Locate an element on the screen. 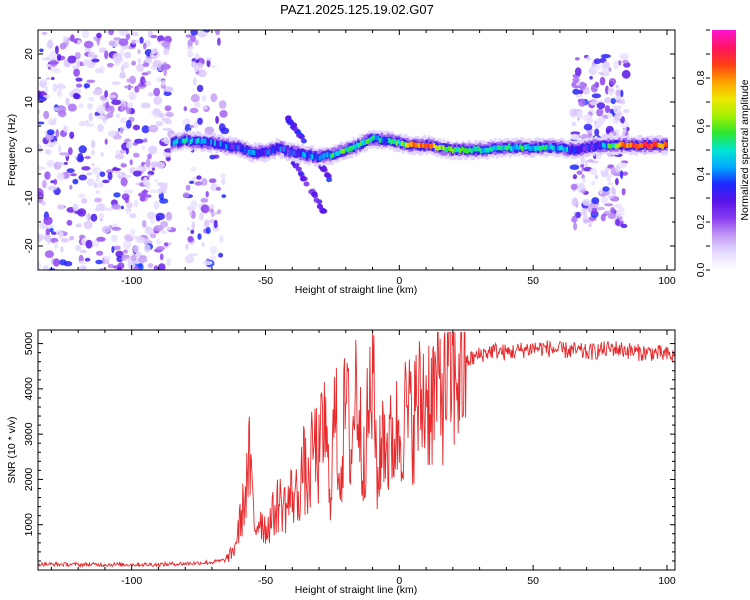 This screenshot has height=600, width=750. y-tick-label: 4000 is located at coordinates (29, 389).